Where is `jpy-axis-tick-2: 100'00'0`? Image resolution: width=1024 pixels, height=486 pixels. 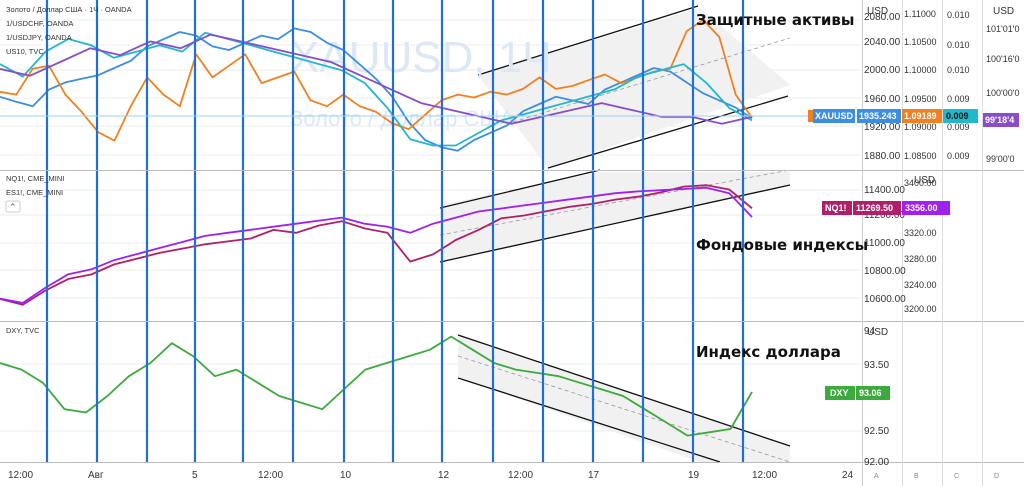
jpy-axis-tick-2: 100'00'0 is located at coordinates (1002, 93).